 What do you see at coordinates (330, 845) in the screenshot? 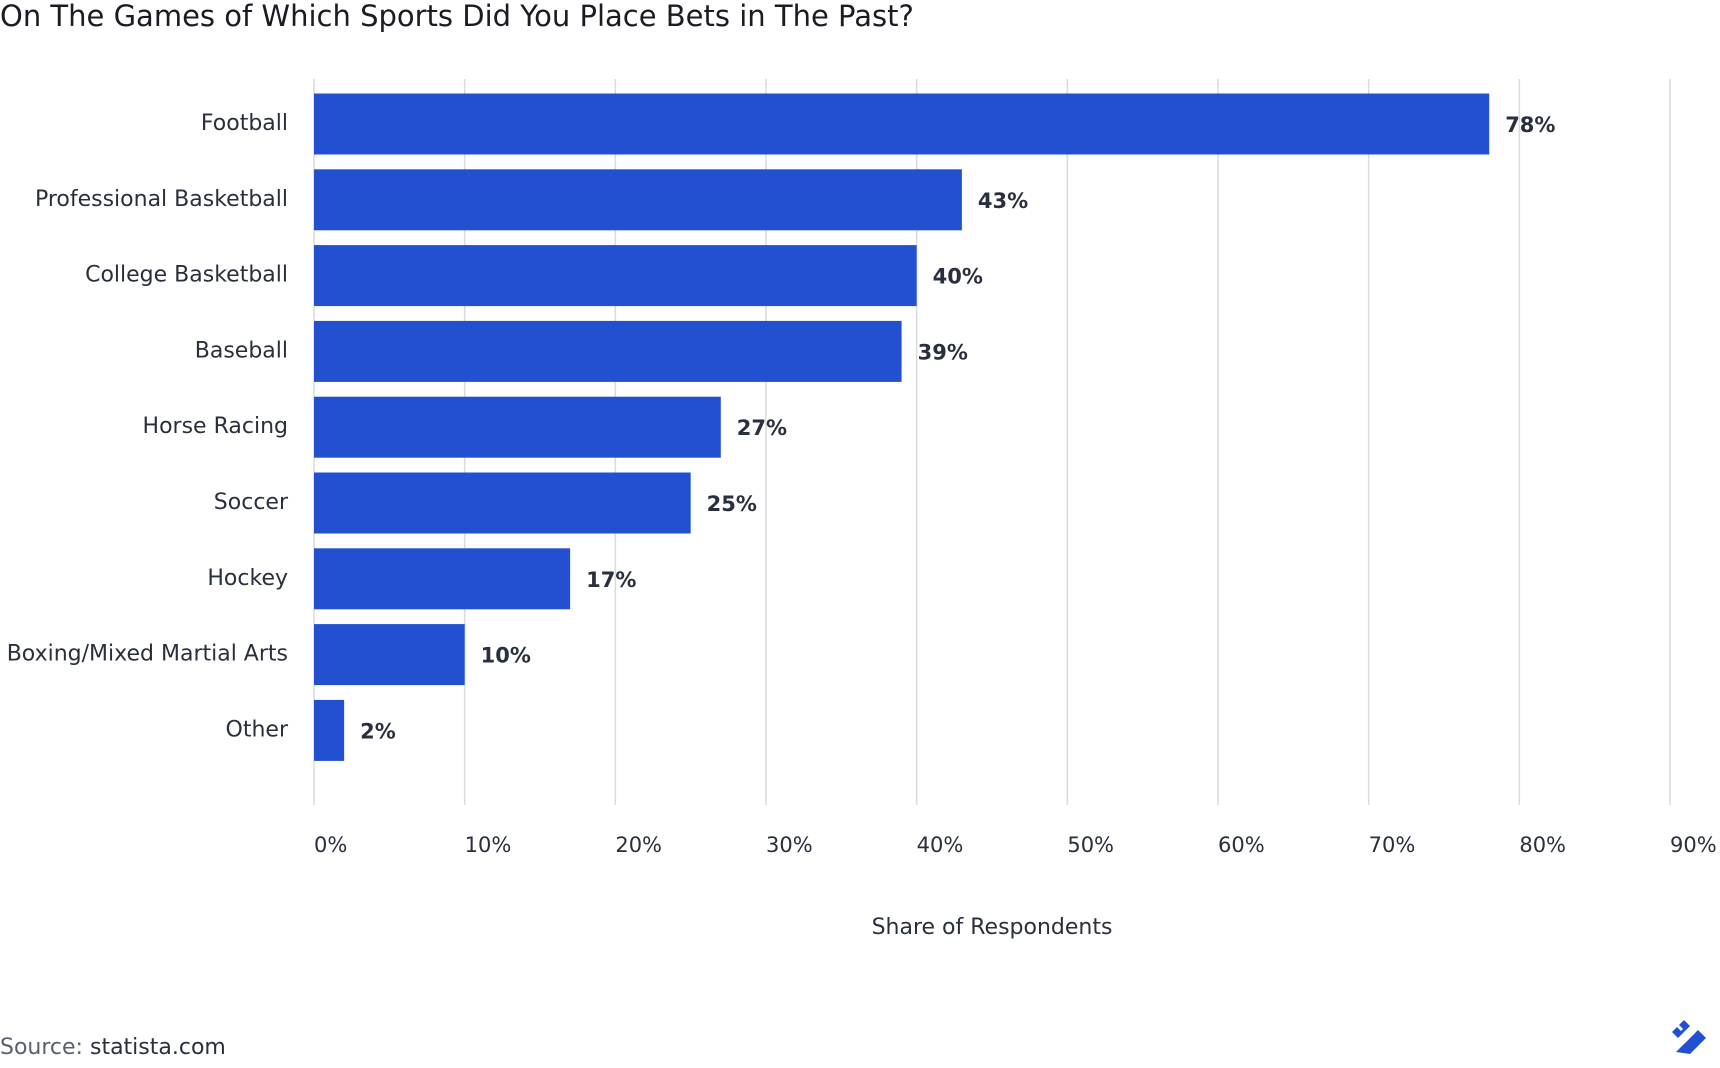
I see `x-tick-label: 0%` at bounding box center [330, 845].